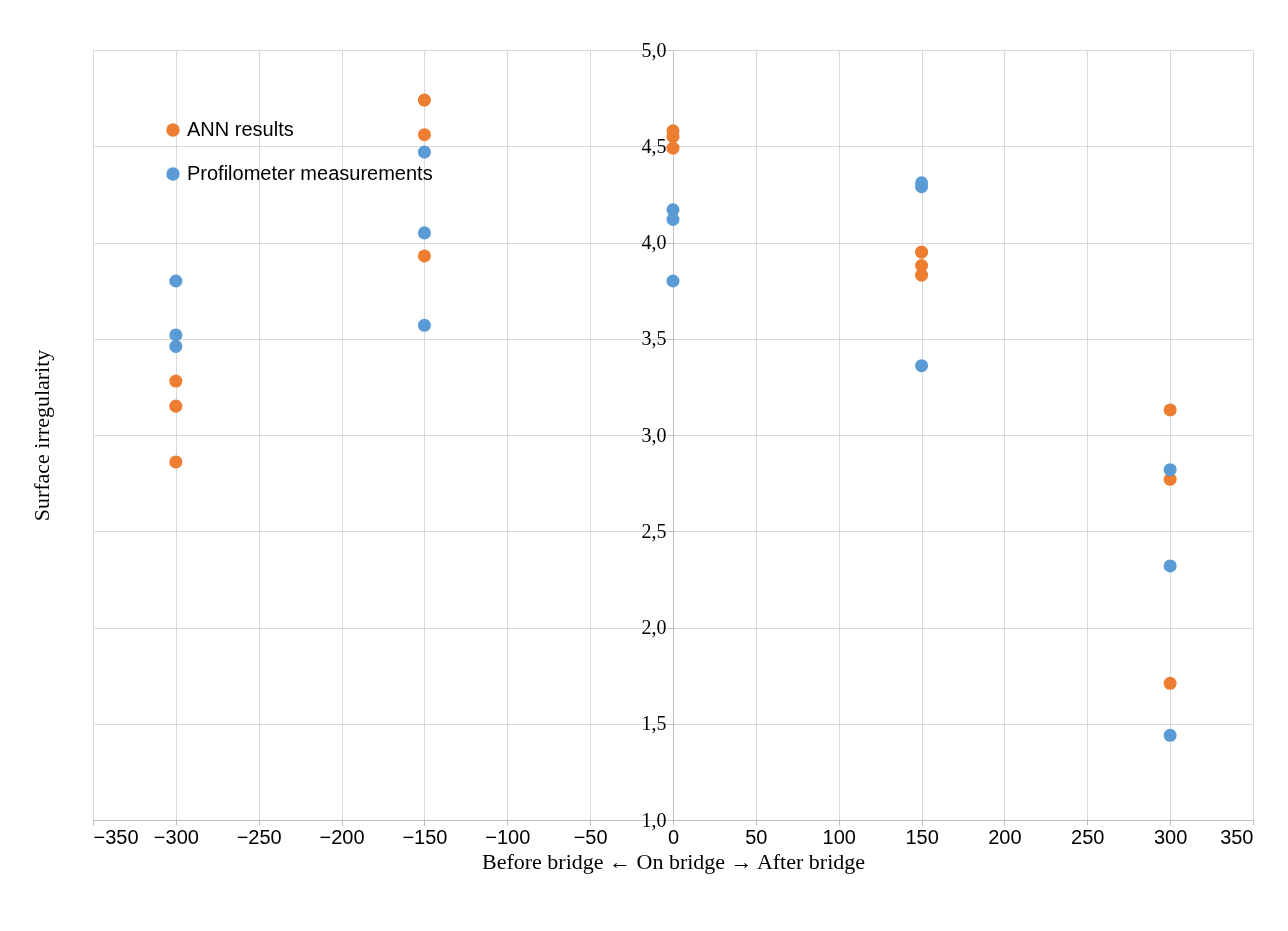 The image size is (1288, 931). What do you see at coordinates (654, 530) in the screenshot?
I see `y-tick-label: 2,5` at bounding box center [654, 530].